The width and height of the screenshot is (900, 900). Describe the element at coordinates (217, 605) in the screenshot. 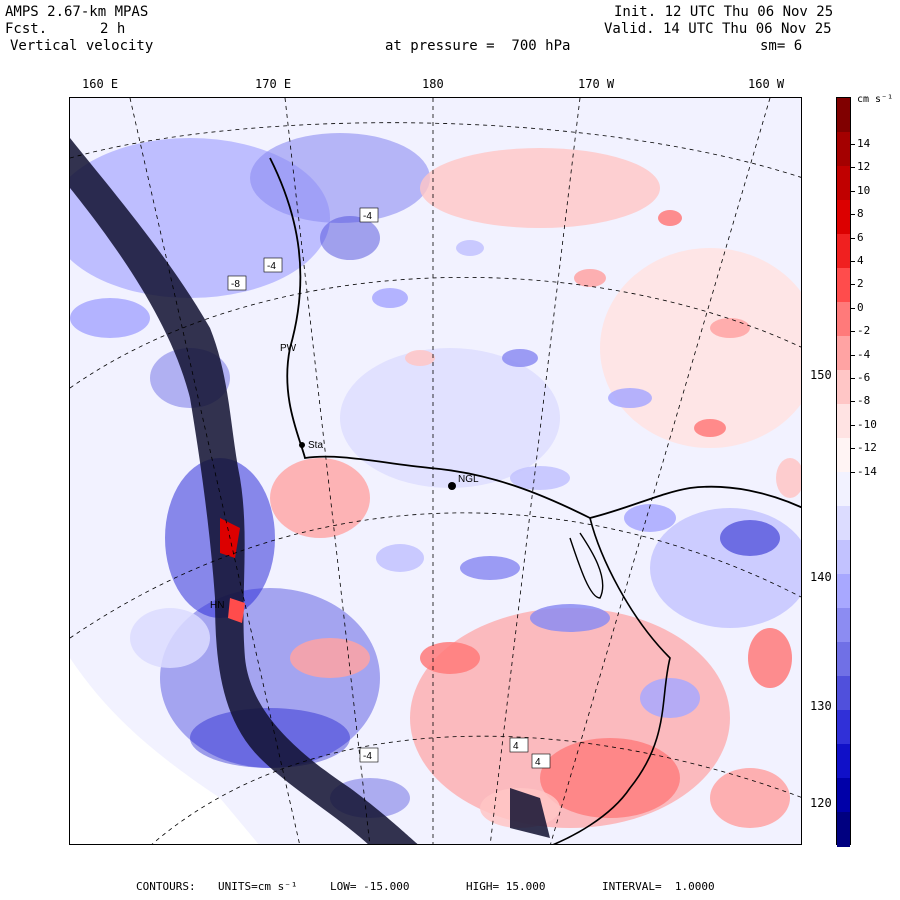

I see `station-hn-label: HN` at that location.